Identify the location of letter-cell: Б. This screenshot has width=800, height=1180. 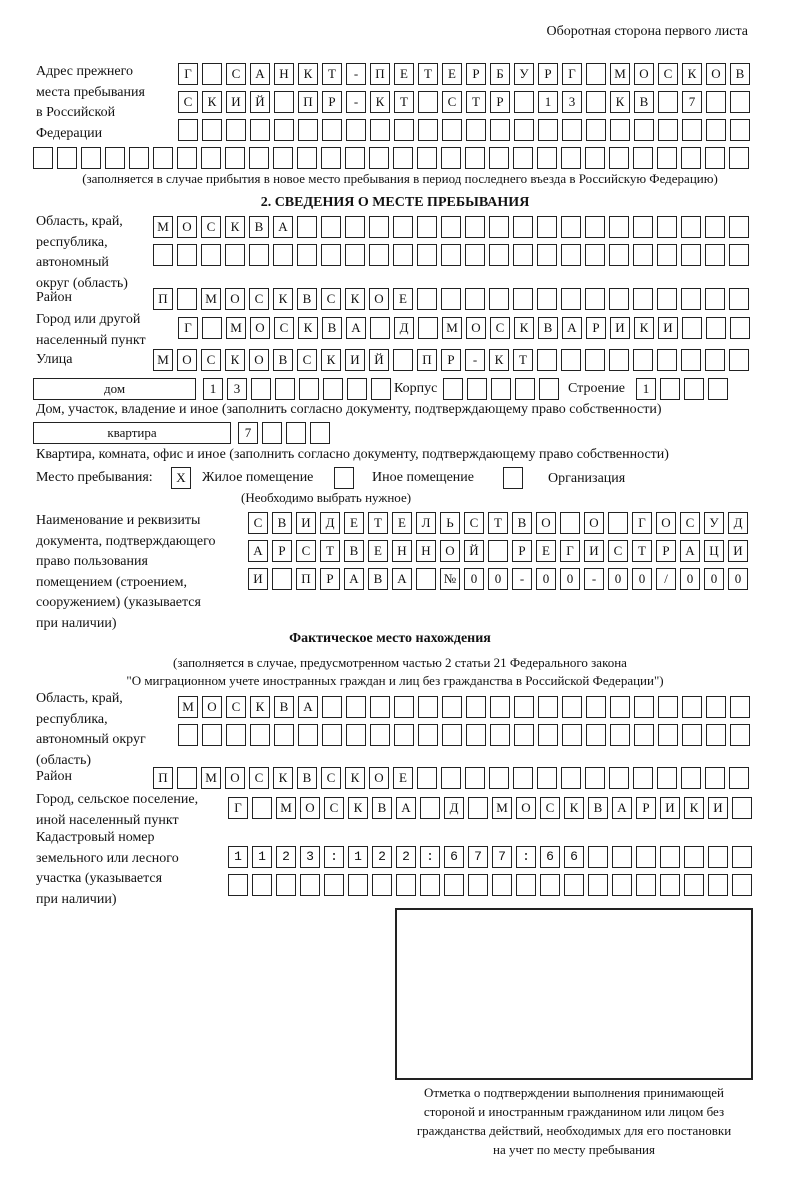
(500, 74).